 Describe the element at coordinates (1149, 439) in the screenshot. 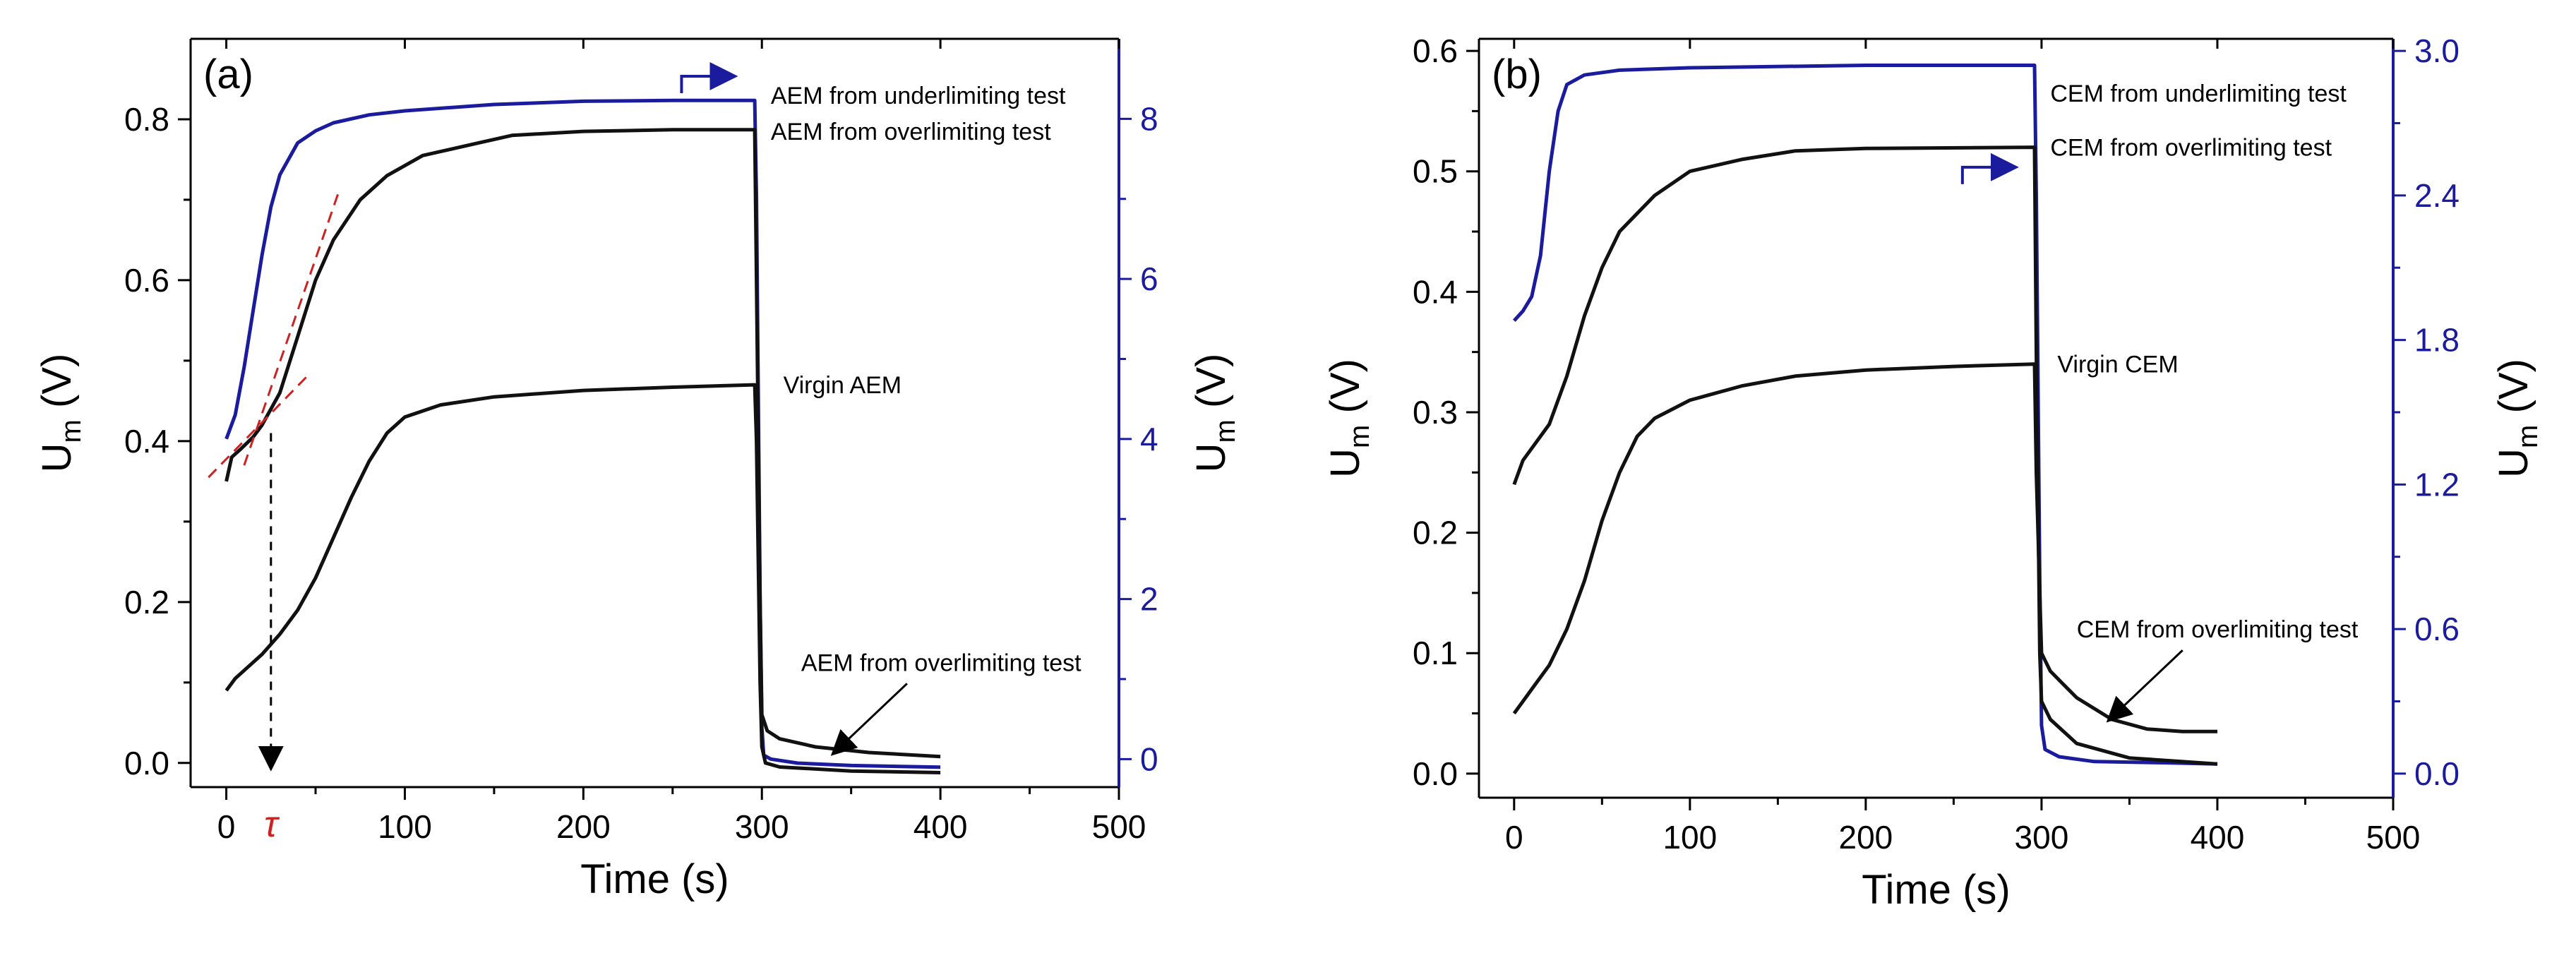

I see `y-right-tick-label: 4` at that location.